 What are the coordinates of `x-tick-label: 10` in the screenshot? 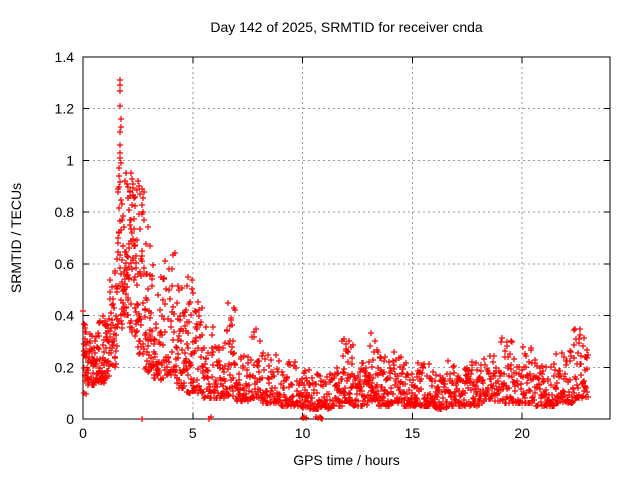 It's located at (303, 433).